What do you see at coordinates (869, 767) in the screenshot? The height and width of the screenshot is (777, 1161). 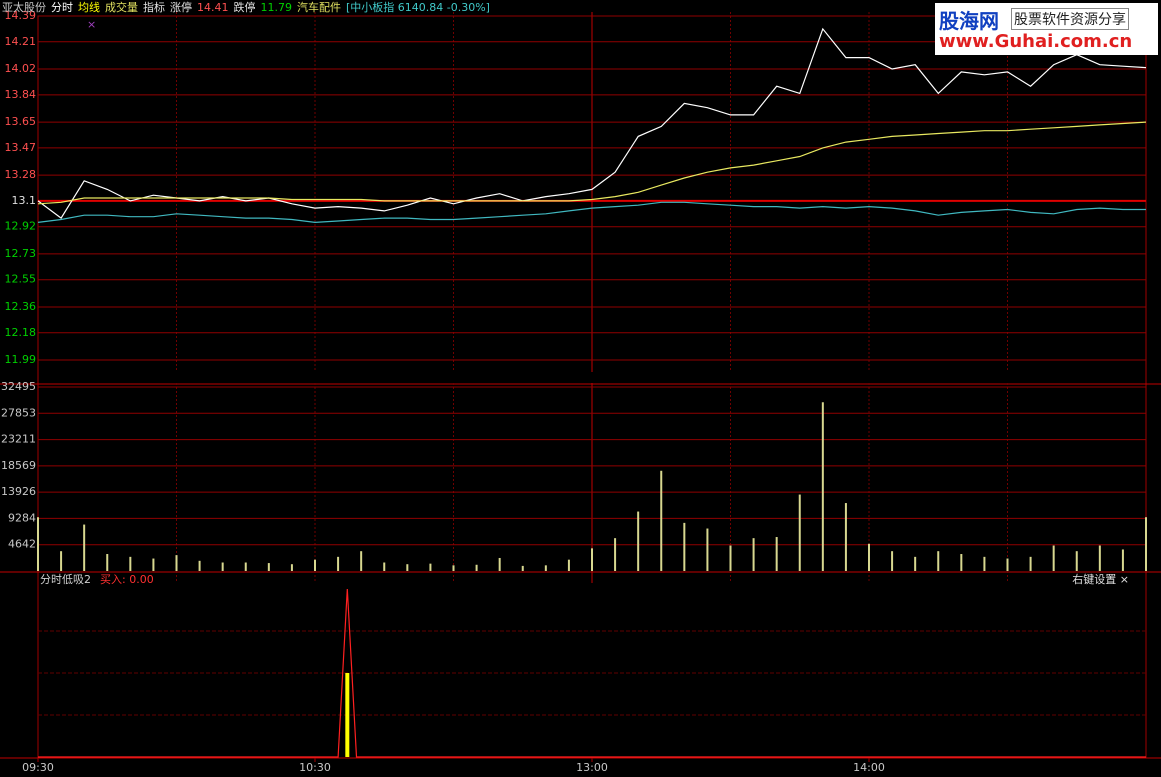 I see `x-tick-label: 14:00` at bounding box center [869, 767].